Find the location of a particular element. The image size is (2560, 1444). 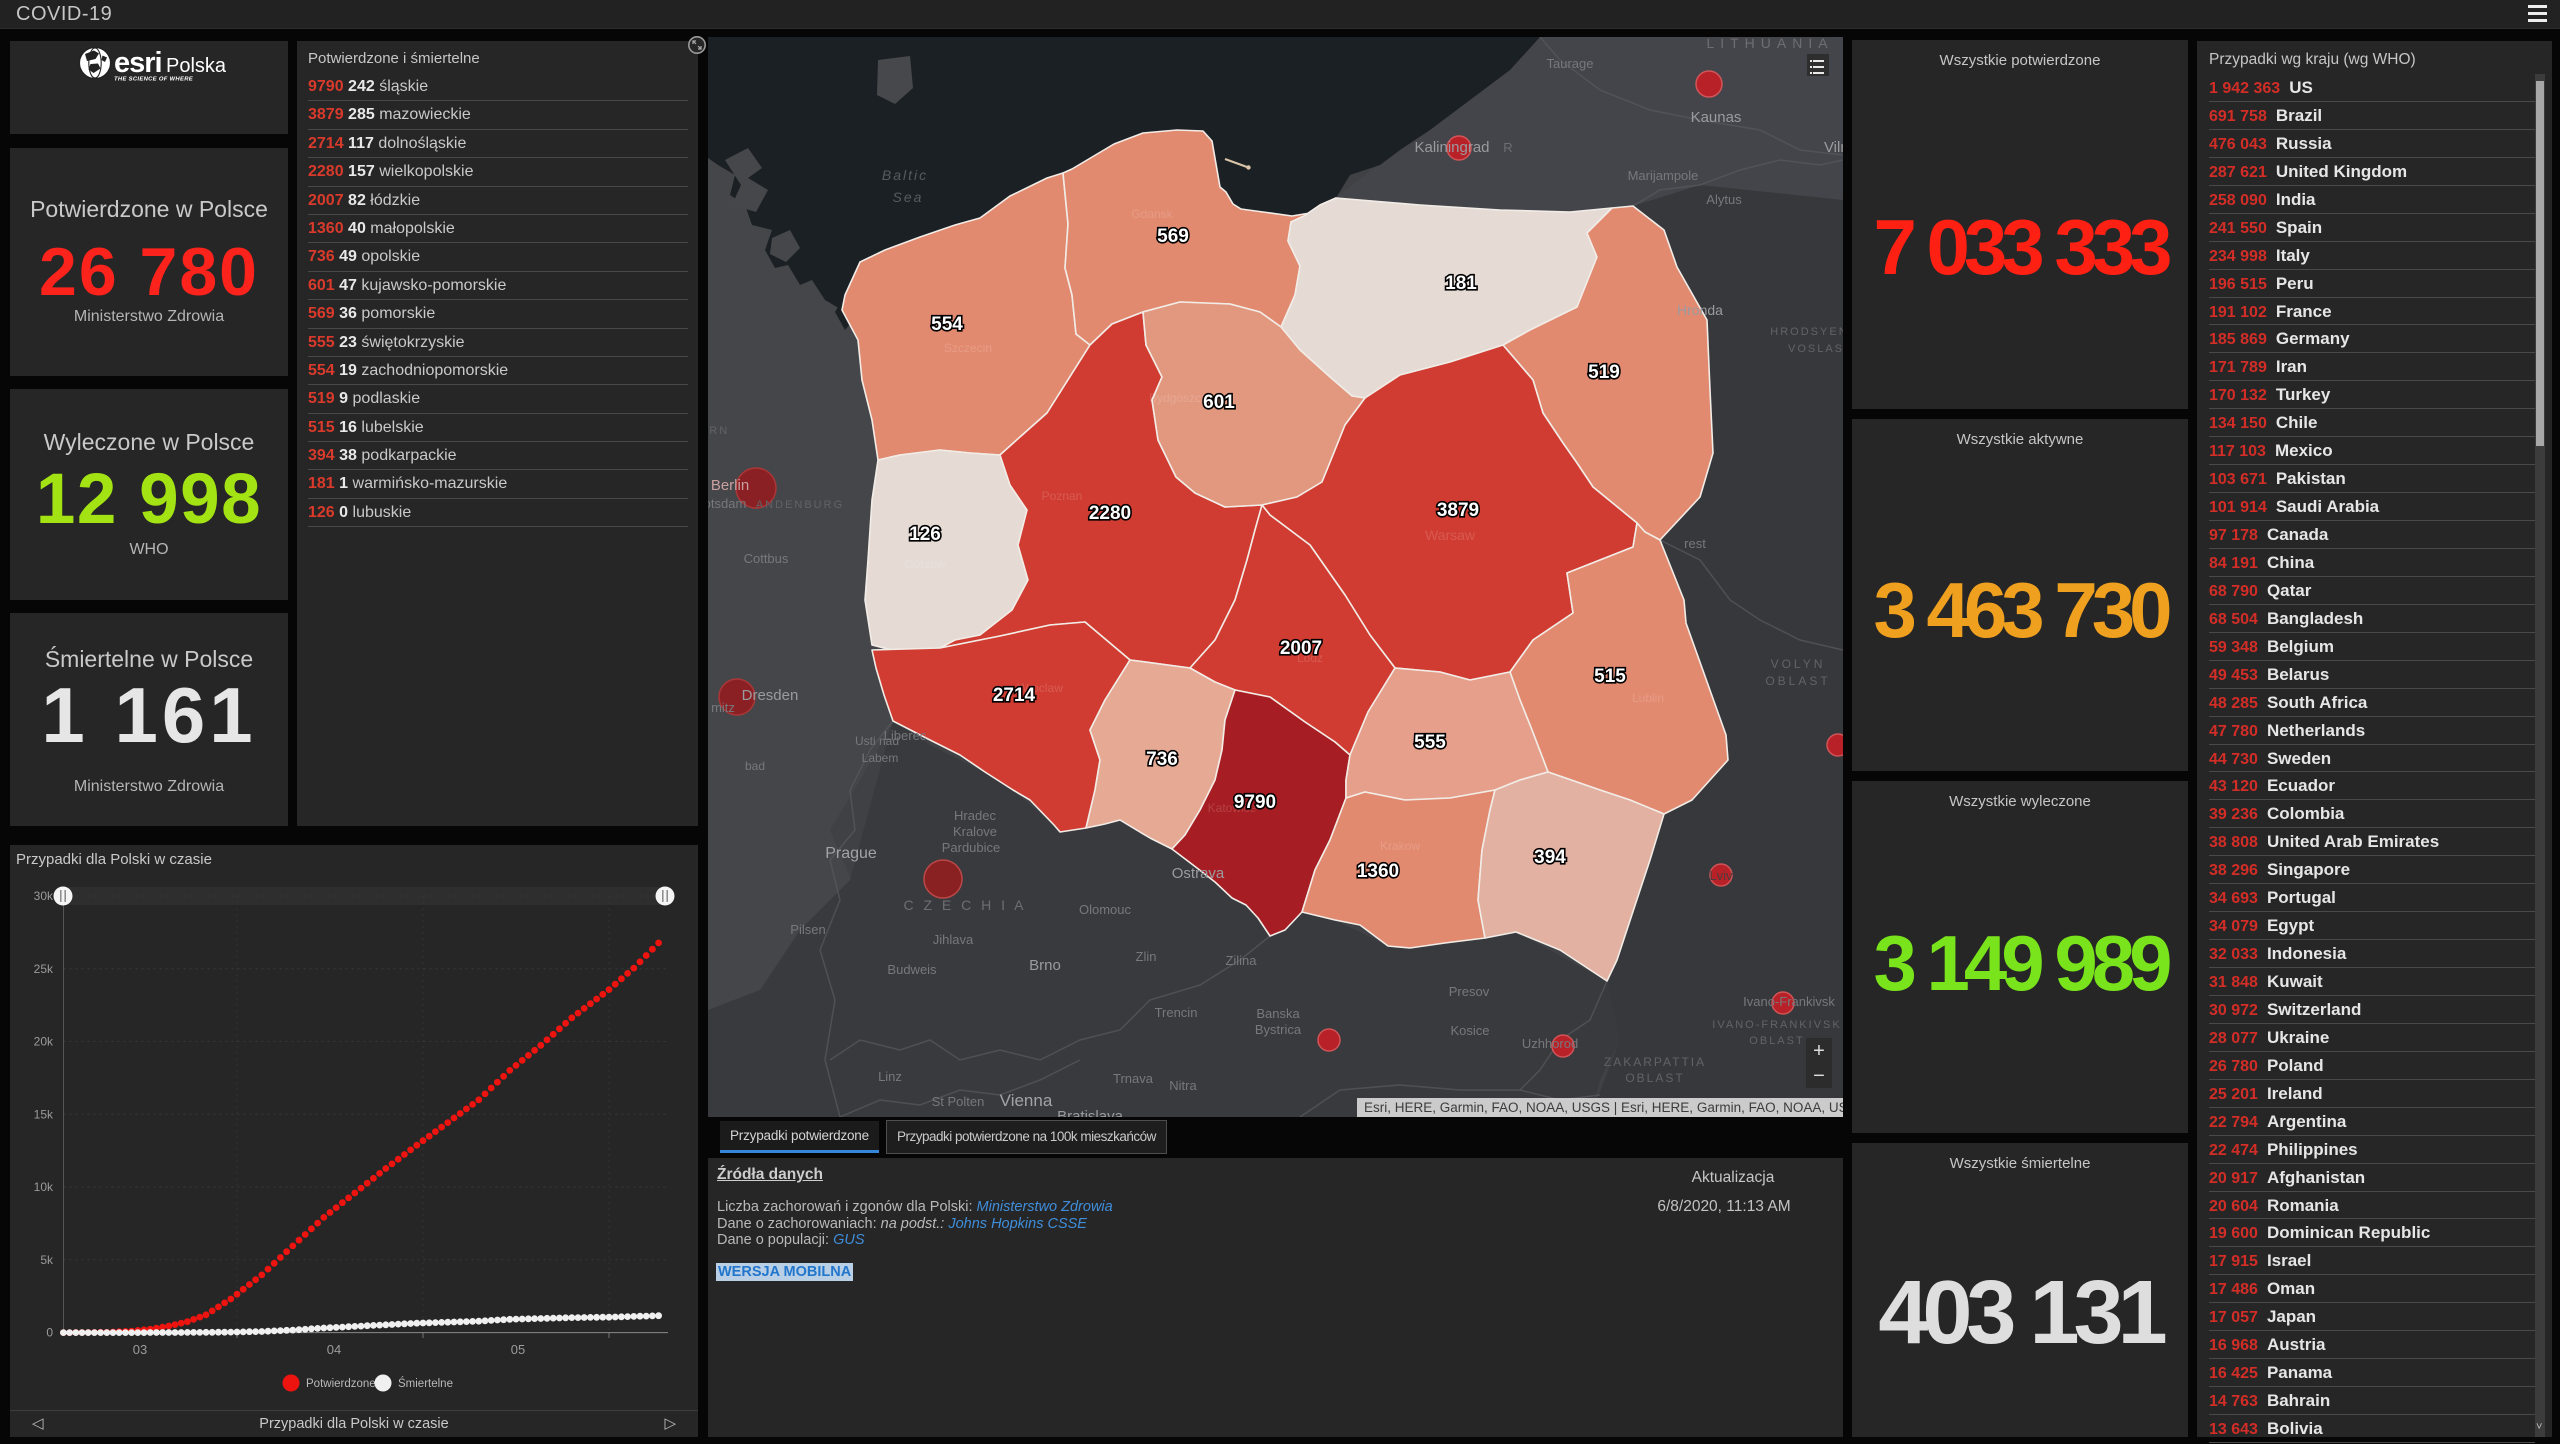

svg-text: 03 is located at coordinates (140, 1349).